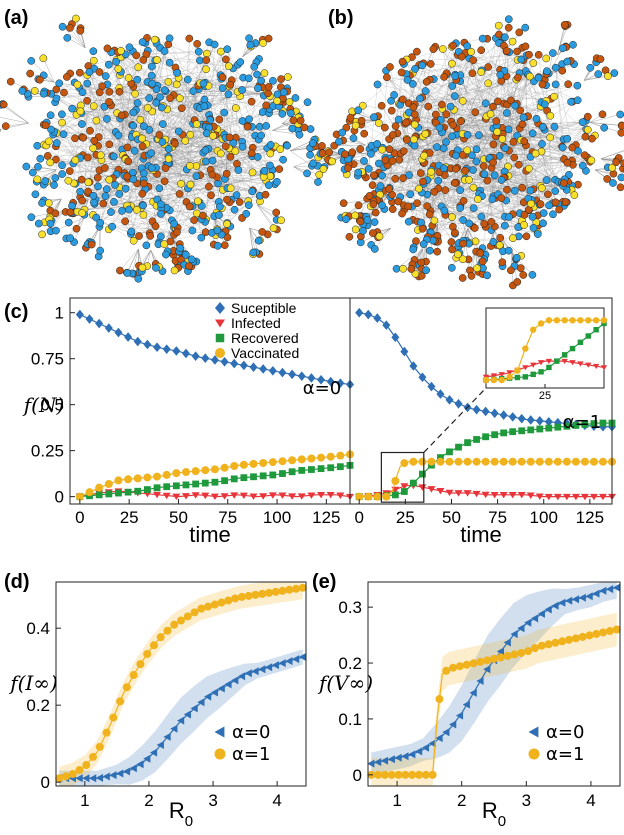  I want to click on y-tick-label: 0.25, so click(47, 451).